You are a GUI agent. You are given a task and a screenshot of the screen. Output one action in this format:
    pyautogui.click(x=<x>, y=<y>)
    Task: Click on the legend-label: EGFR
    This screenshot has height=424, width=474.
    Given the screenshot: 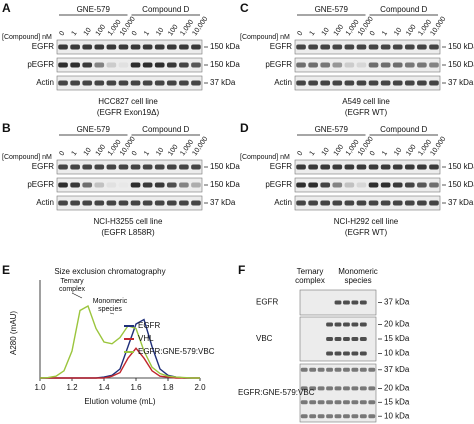 What is the action you would take?
    pyautogui.click(x=149, y=325)
    